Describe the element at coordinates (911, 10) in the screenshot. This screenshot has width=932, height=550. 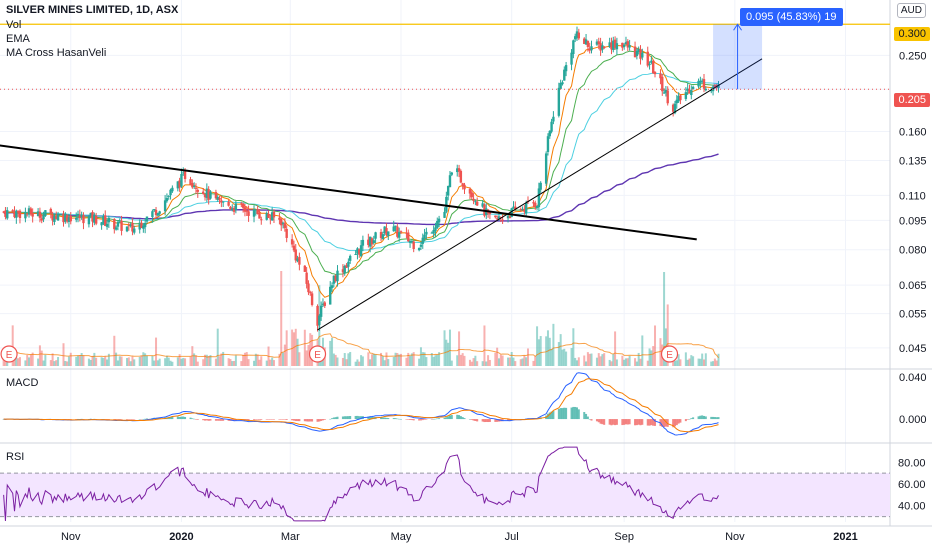
I see `currency-badge: AUD` at that location.